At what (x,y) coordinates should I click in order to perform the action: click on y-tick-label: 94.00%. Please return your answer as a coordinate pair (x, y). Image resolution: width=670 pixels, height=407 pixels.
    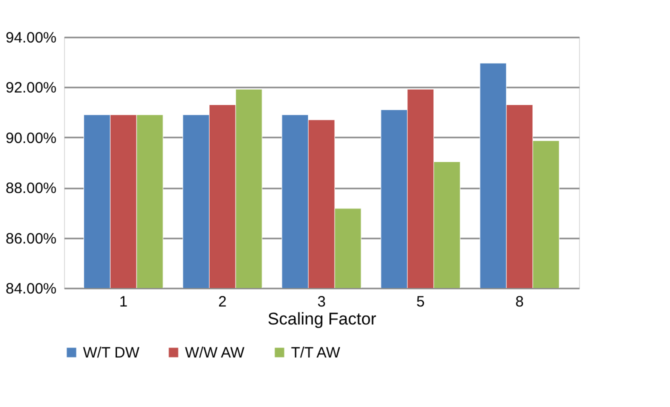
    Looking at the image, I should click on (31, 38).